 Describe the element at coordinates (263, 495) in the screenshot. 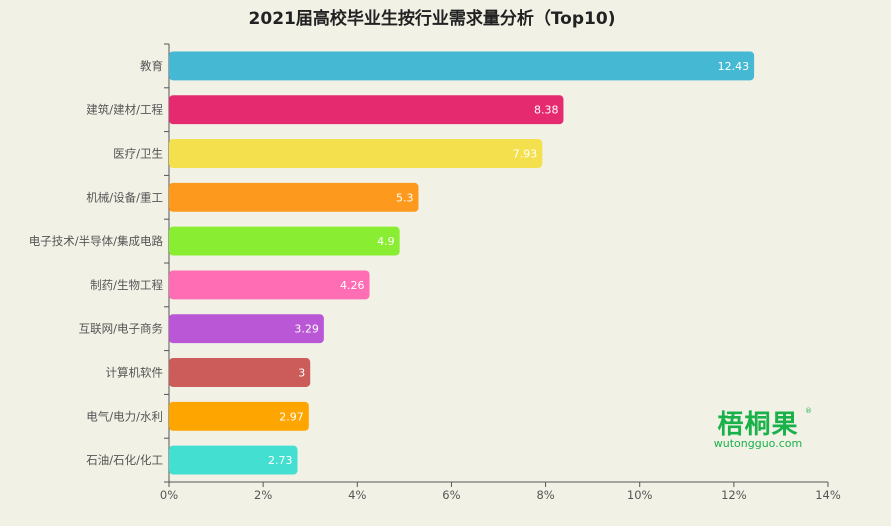

I see `x-tick-label: 2%` at that location.